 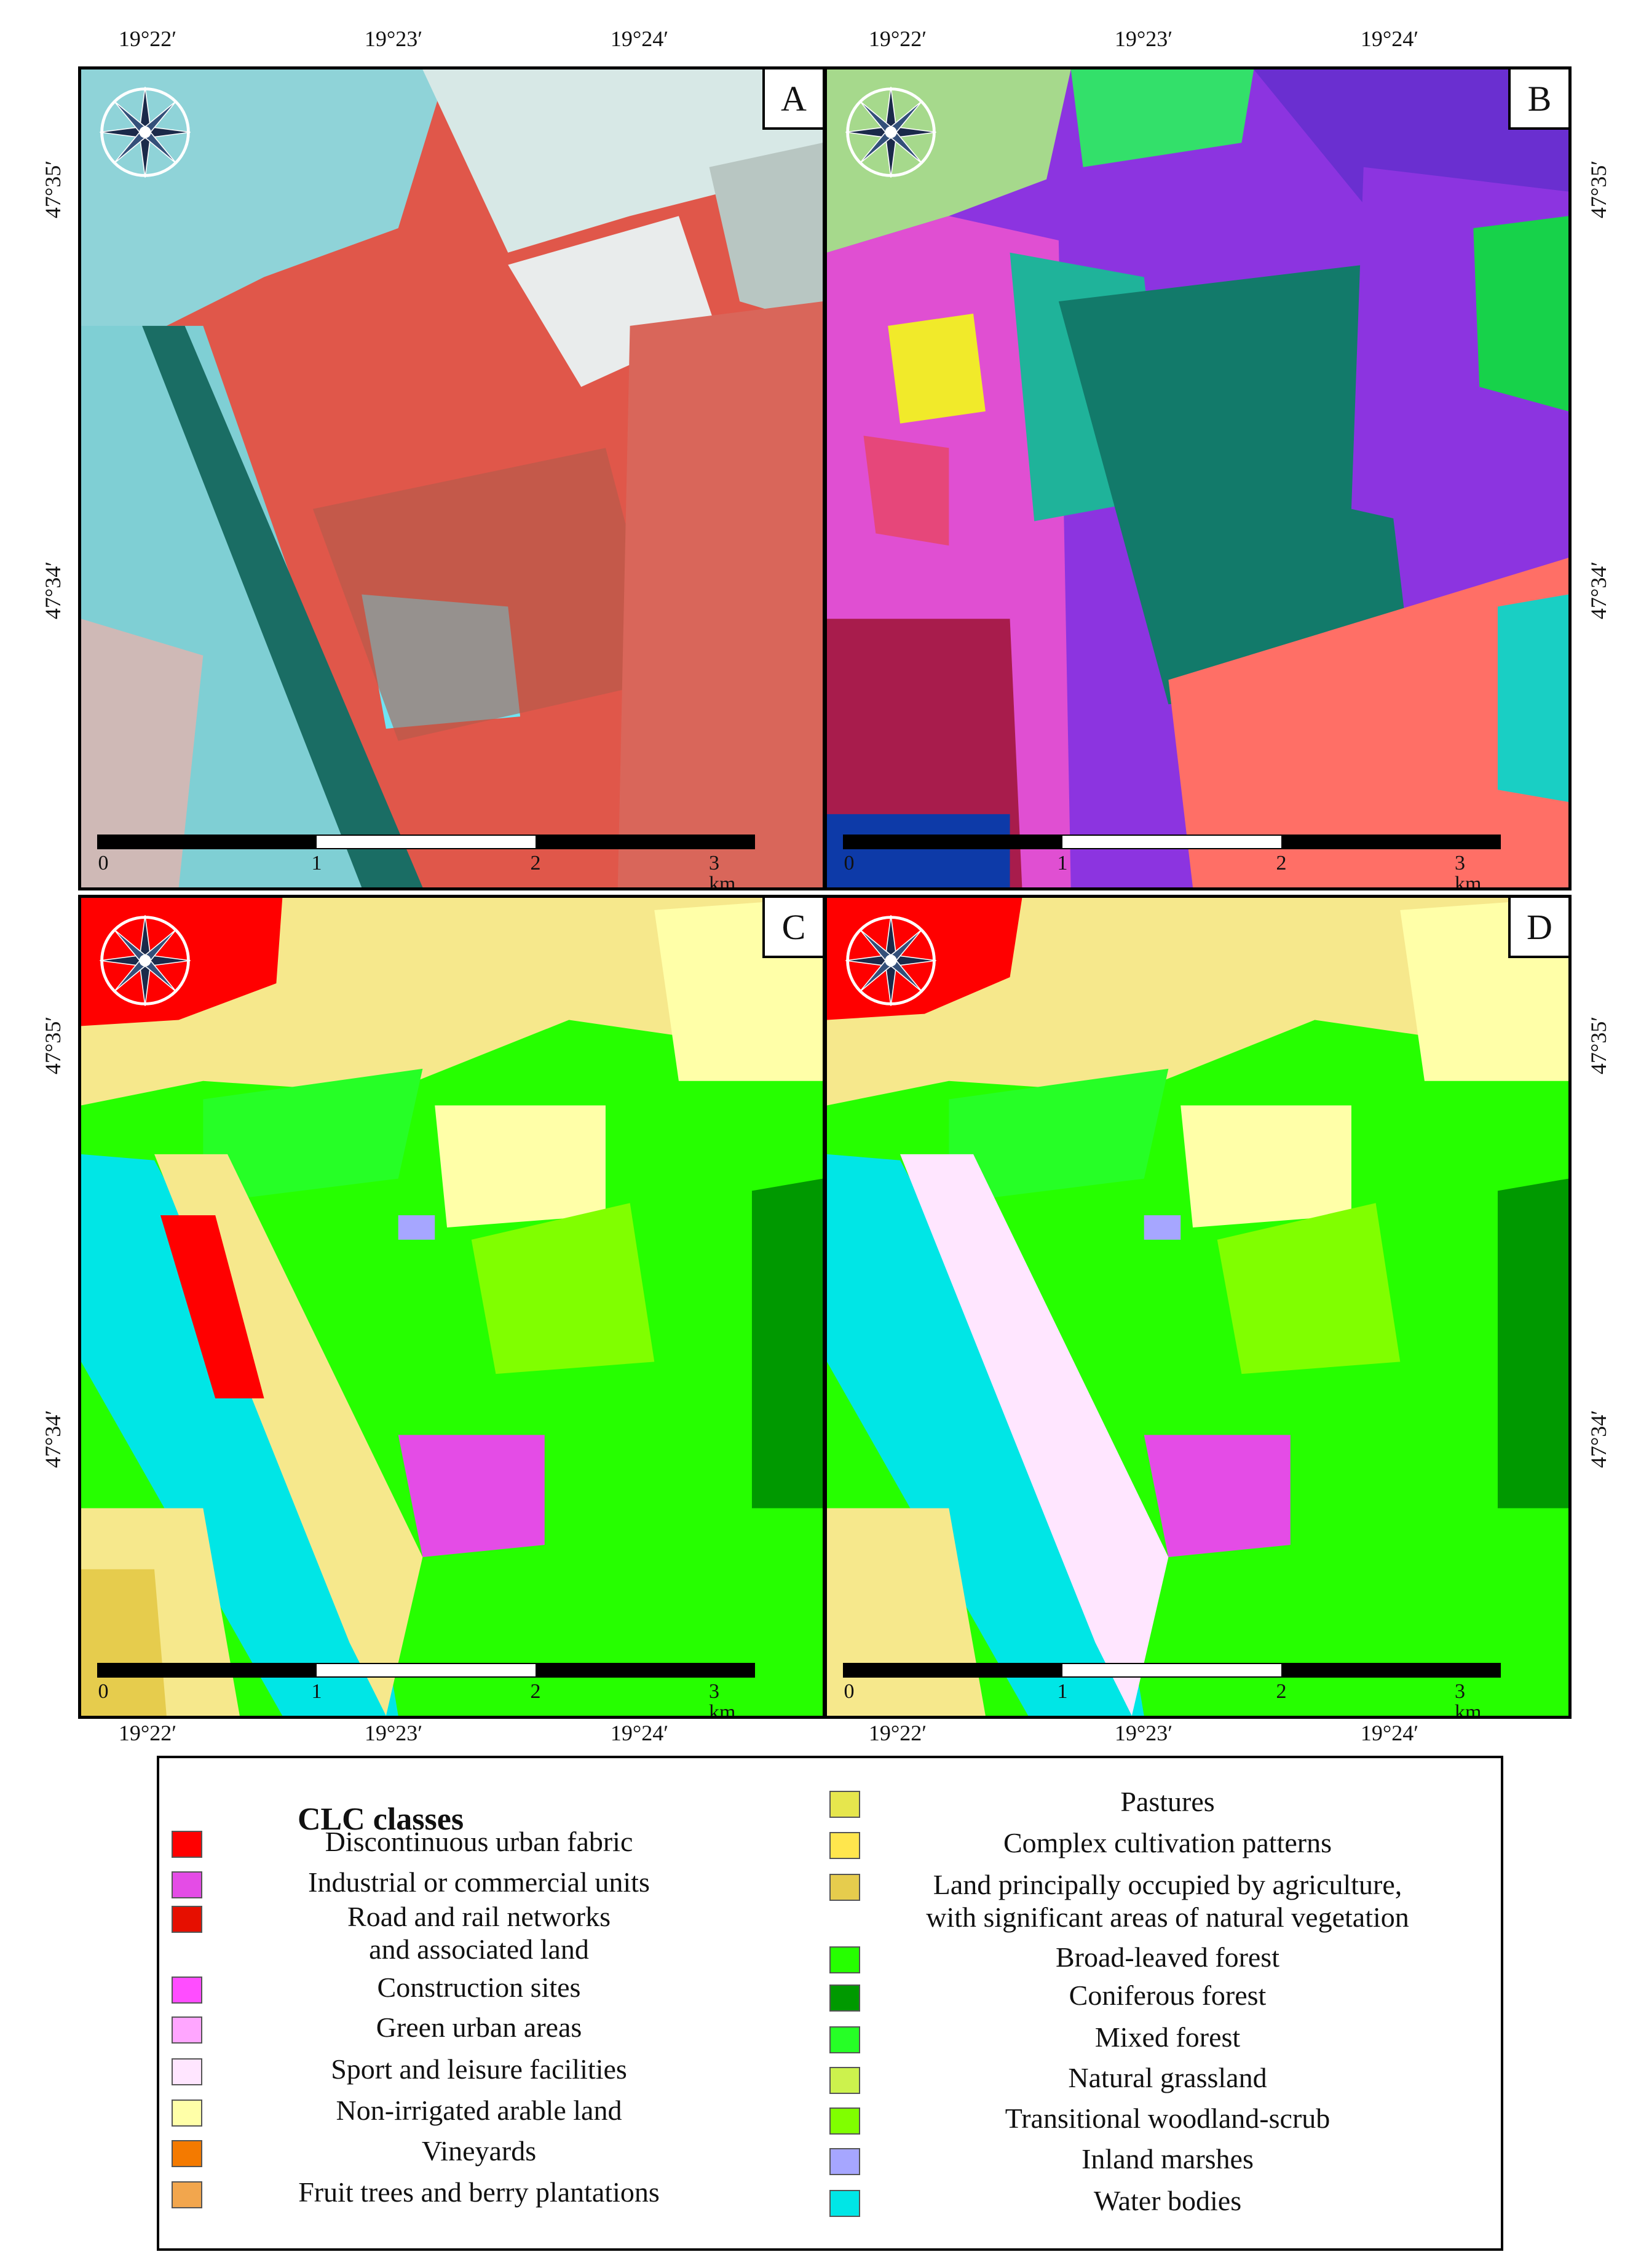 I want to click on legend-item: Sport and leisure facilities, so click(x=464, y=2069).